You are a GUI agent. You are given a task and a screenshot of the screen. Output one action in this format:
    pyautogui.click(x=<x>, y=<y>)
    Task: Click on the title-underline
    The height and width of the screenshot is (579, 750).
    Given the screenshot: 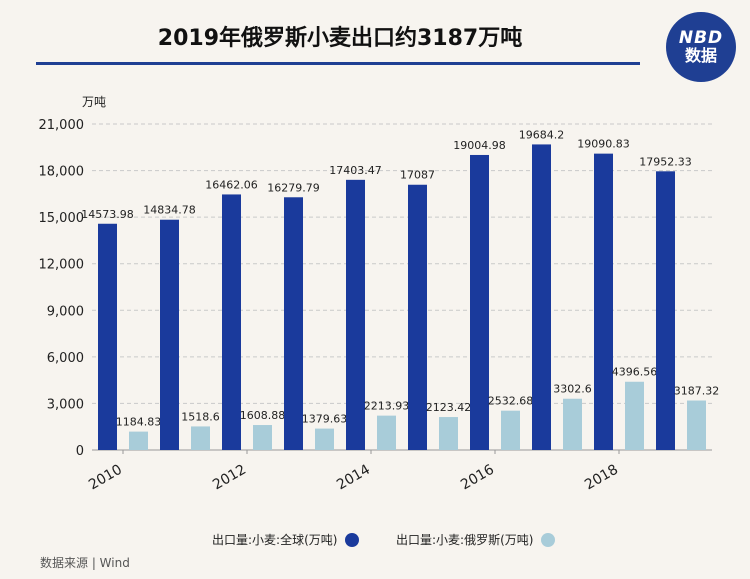 What is the action you would take?
    pyautogui.click(x=338, y=63)
    